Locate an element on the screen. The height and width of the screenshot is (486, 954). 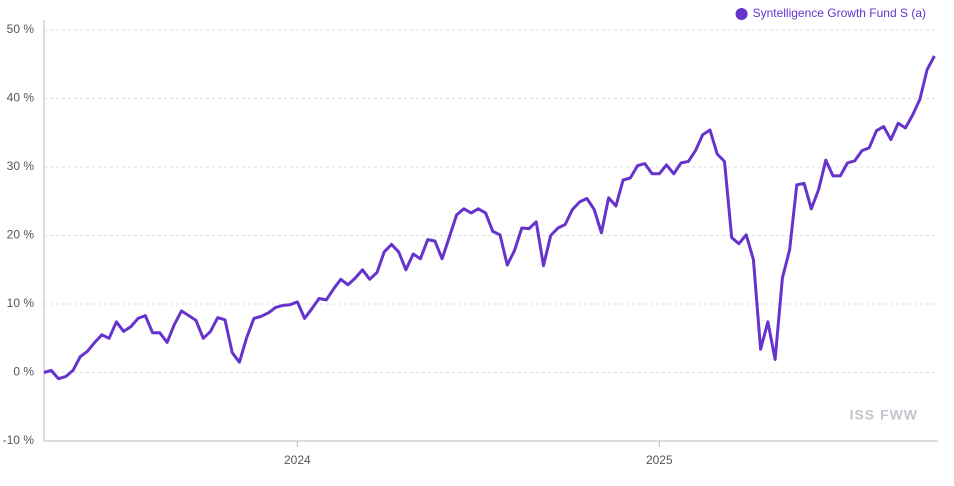
y-tick-label: 0 % is located at coordinates (23, 372).